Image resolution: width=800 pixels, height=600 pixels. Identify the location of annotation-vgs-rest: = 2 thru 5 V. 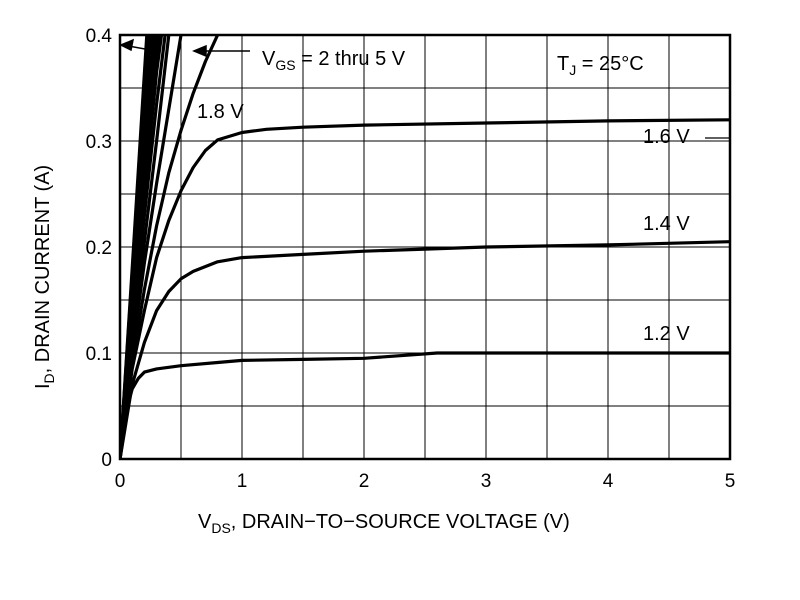
(351, 59).